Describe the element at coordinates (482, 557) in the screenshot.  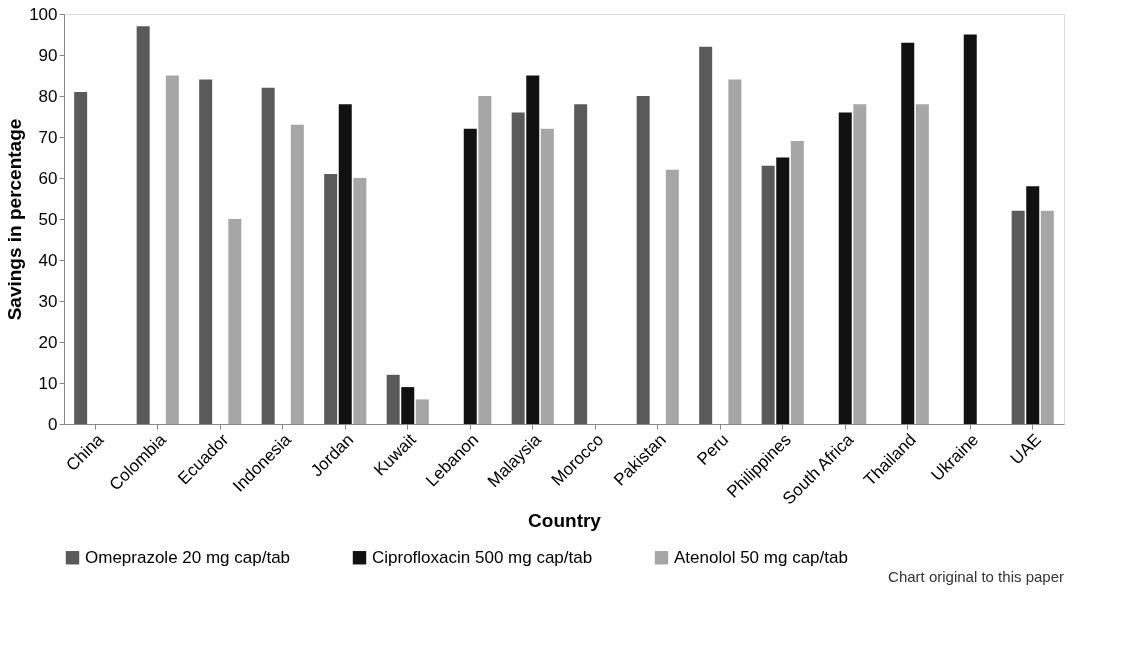
I see `legend-label: Ciprofloxacin 500 mg cap/tab` at that location.